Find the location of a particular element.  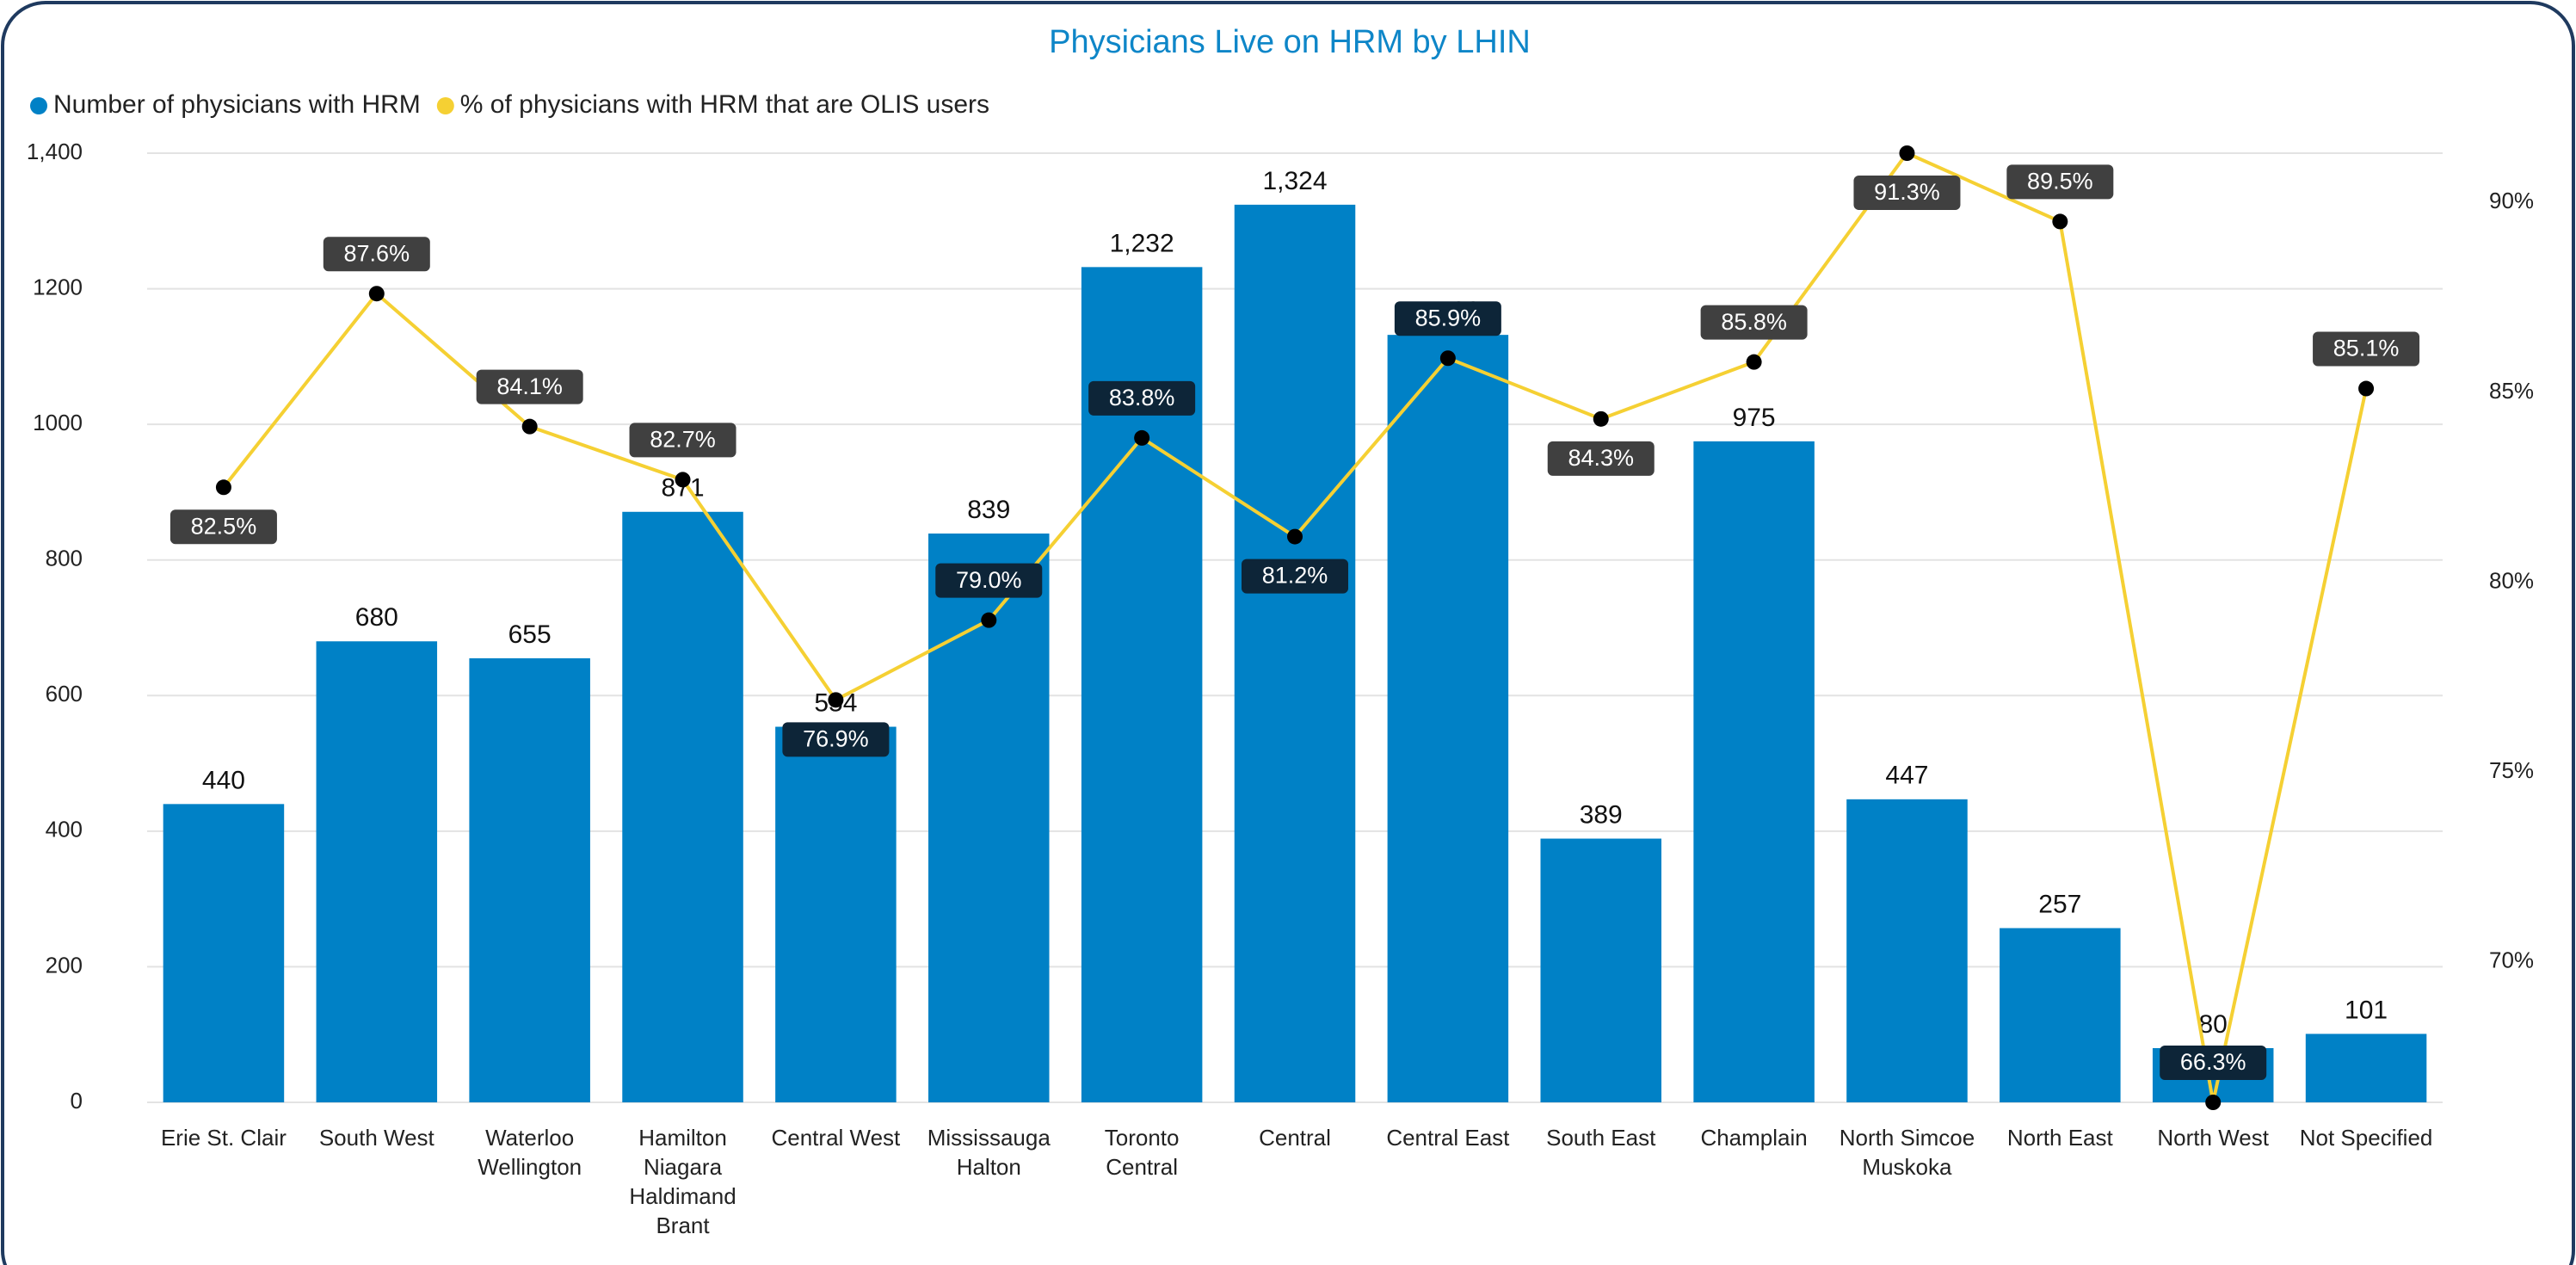

line-value-label: 83.8% is located at coordinates (1142, 397).